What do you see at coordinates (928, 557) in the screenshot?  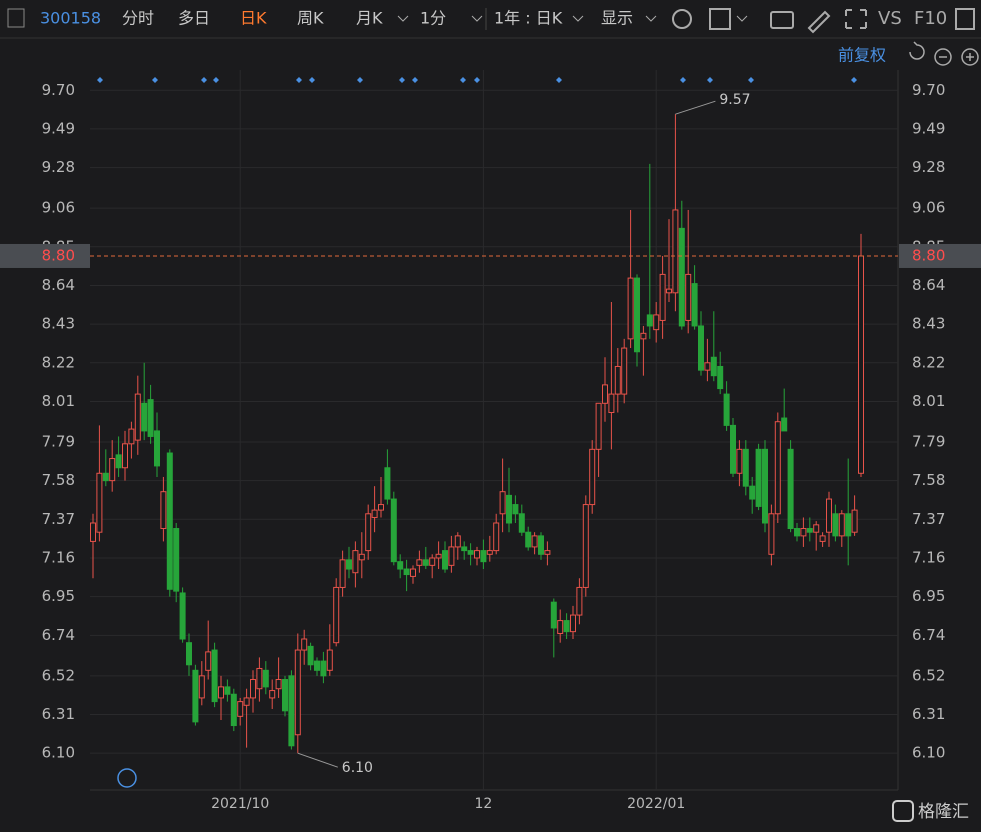 I see `y-tick-label-right: 7.16` at bounding box center [928, 557].